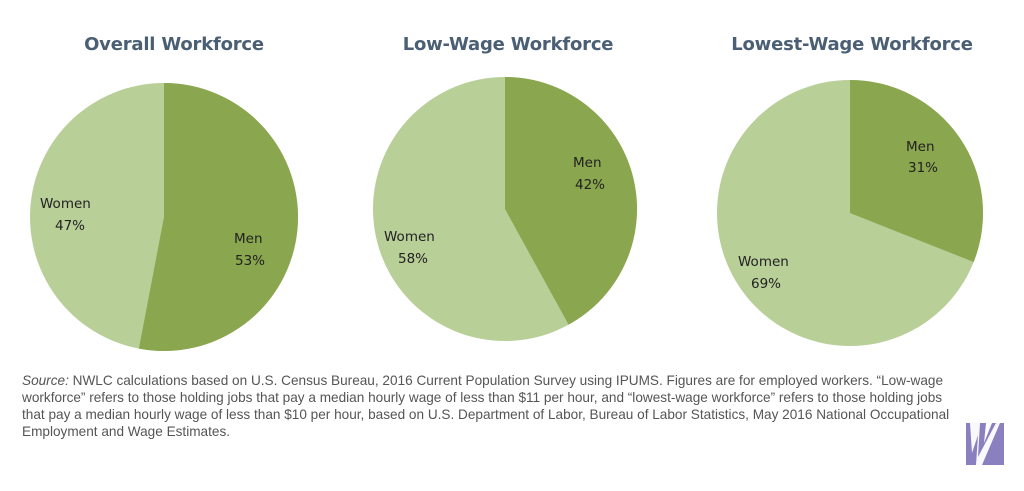 The height and width of the screenshot is (491, 1024). I want to click on label-men-pct: 31%, so click(923, 168).